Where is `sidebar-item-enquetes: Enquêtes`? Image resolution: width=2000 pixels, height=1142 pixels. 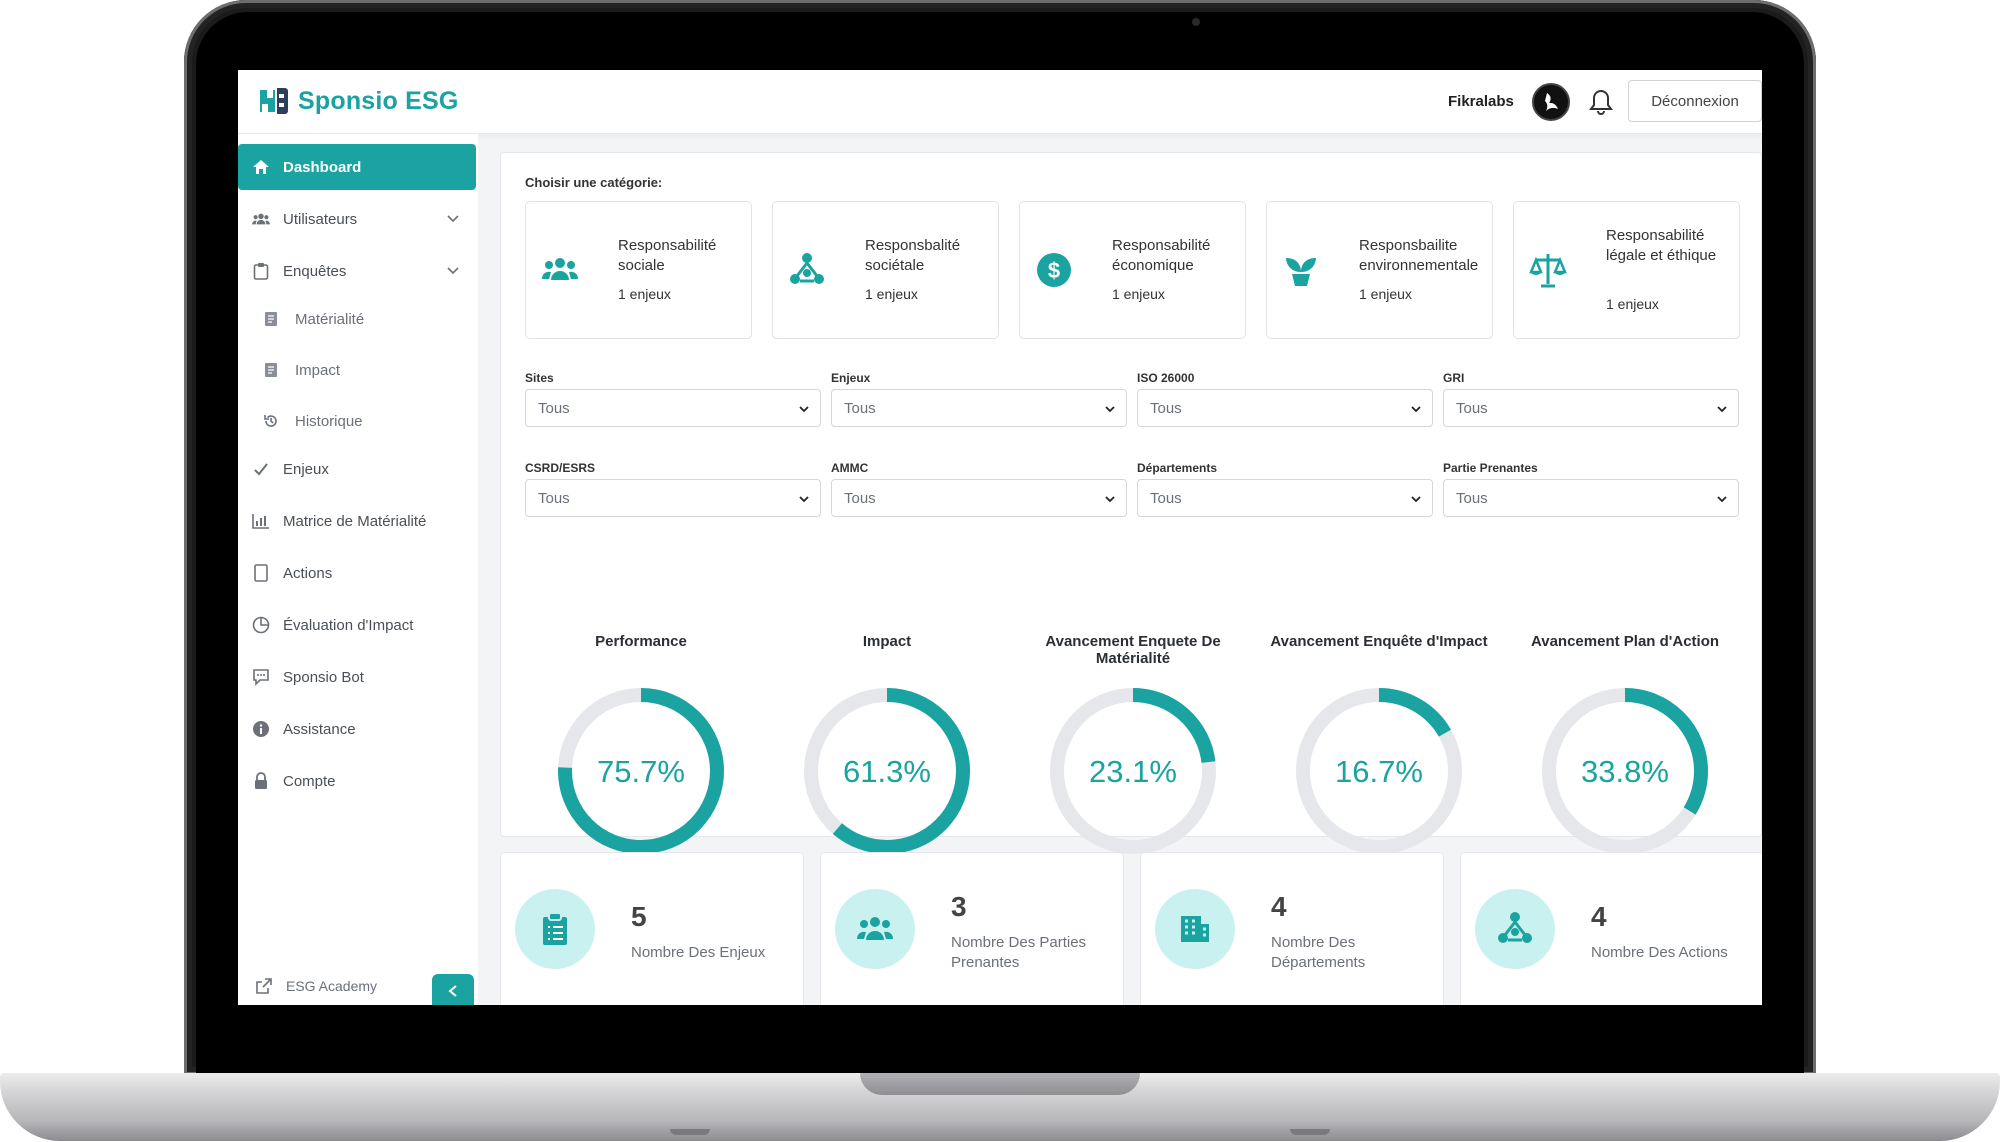 sidebar-item-enquetes: Enquêtes is located at coordinates (357, 271).